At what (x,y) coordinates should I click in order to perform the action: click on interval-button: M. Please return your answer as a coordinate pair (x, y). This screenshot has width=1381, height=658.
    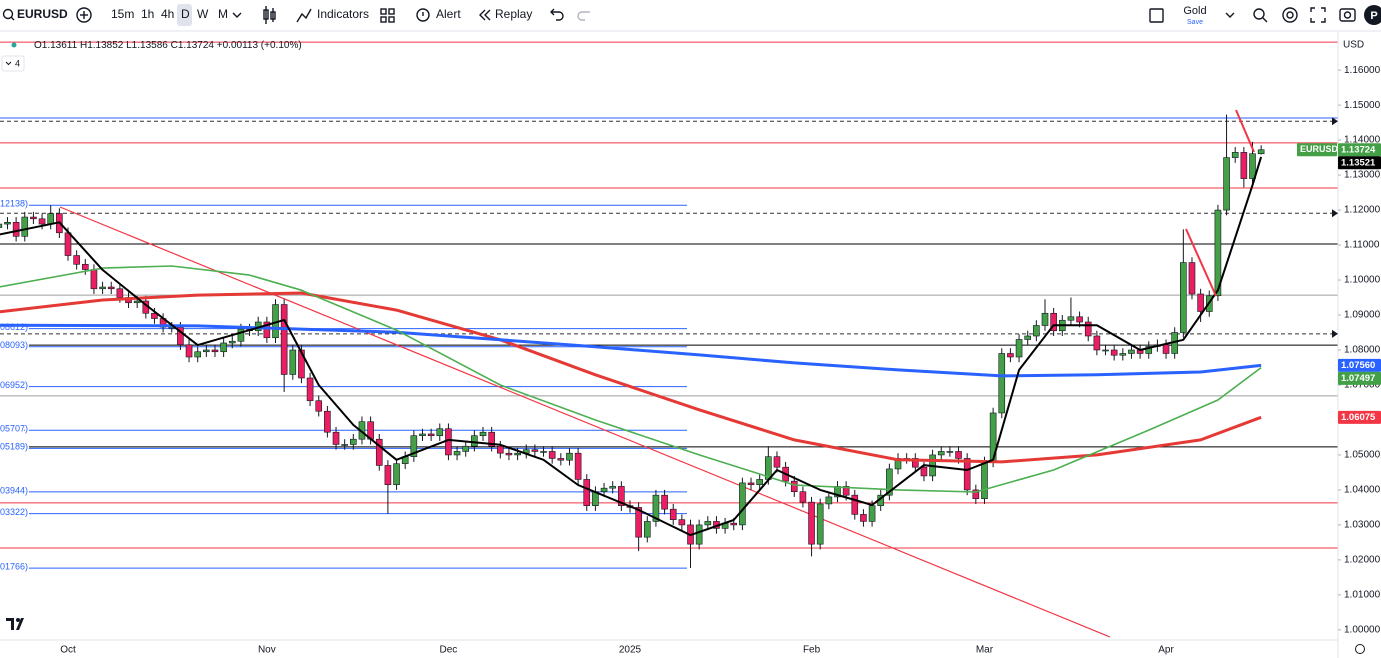
    Looking at the image, I should click on (223, 14).